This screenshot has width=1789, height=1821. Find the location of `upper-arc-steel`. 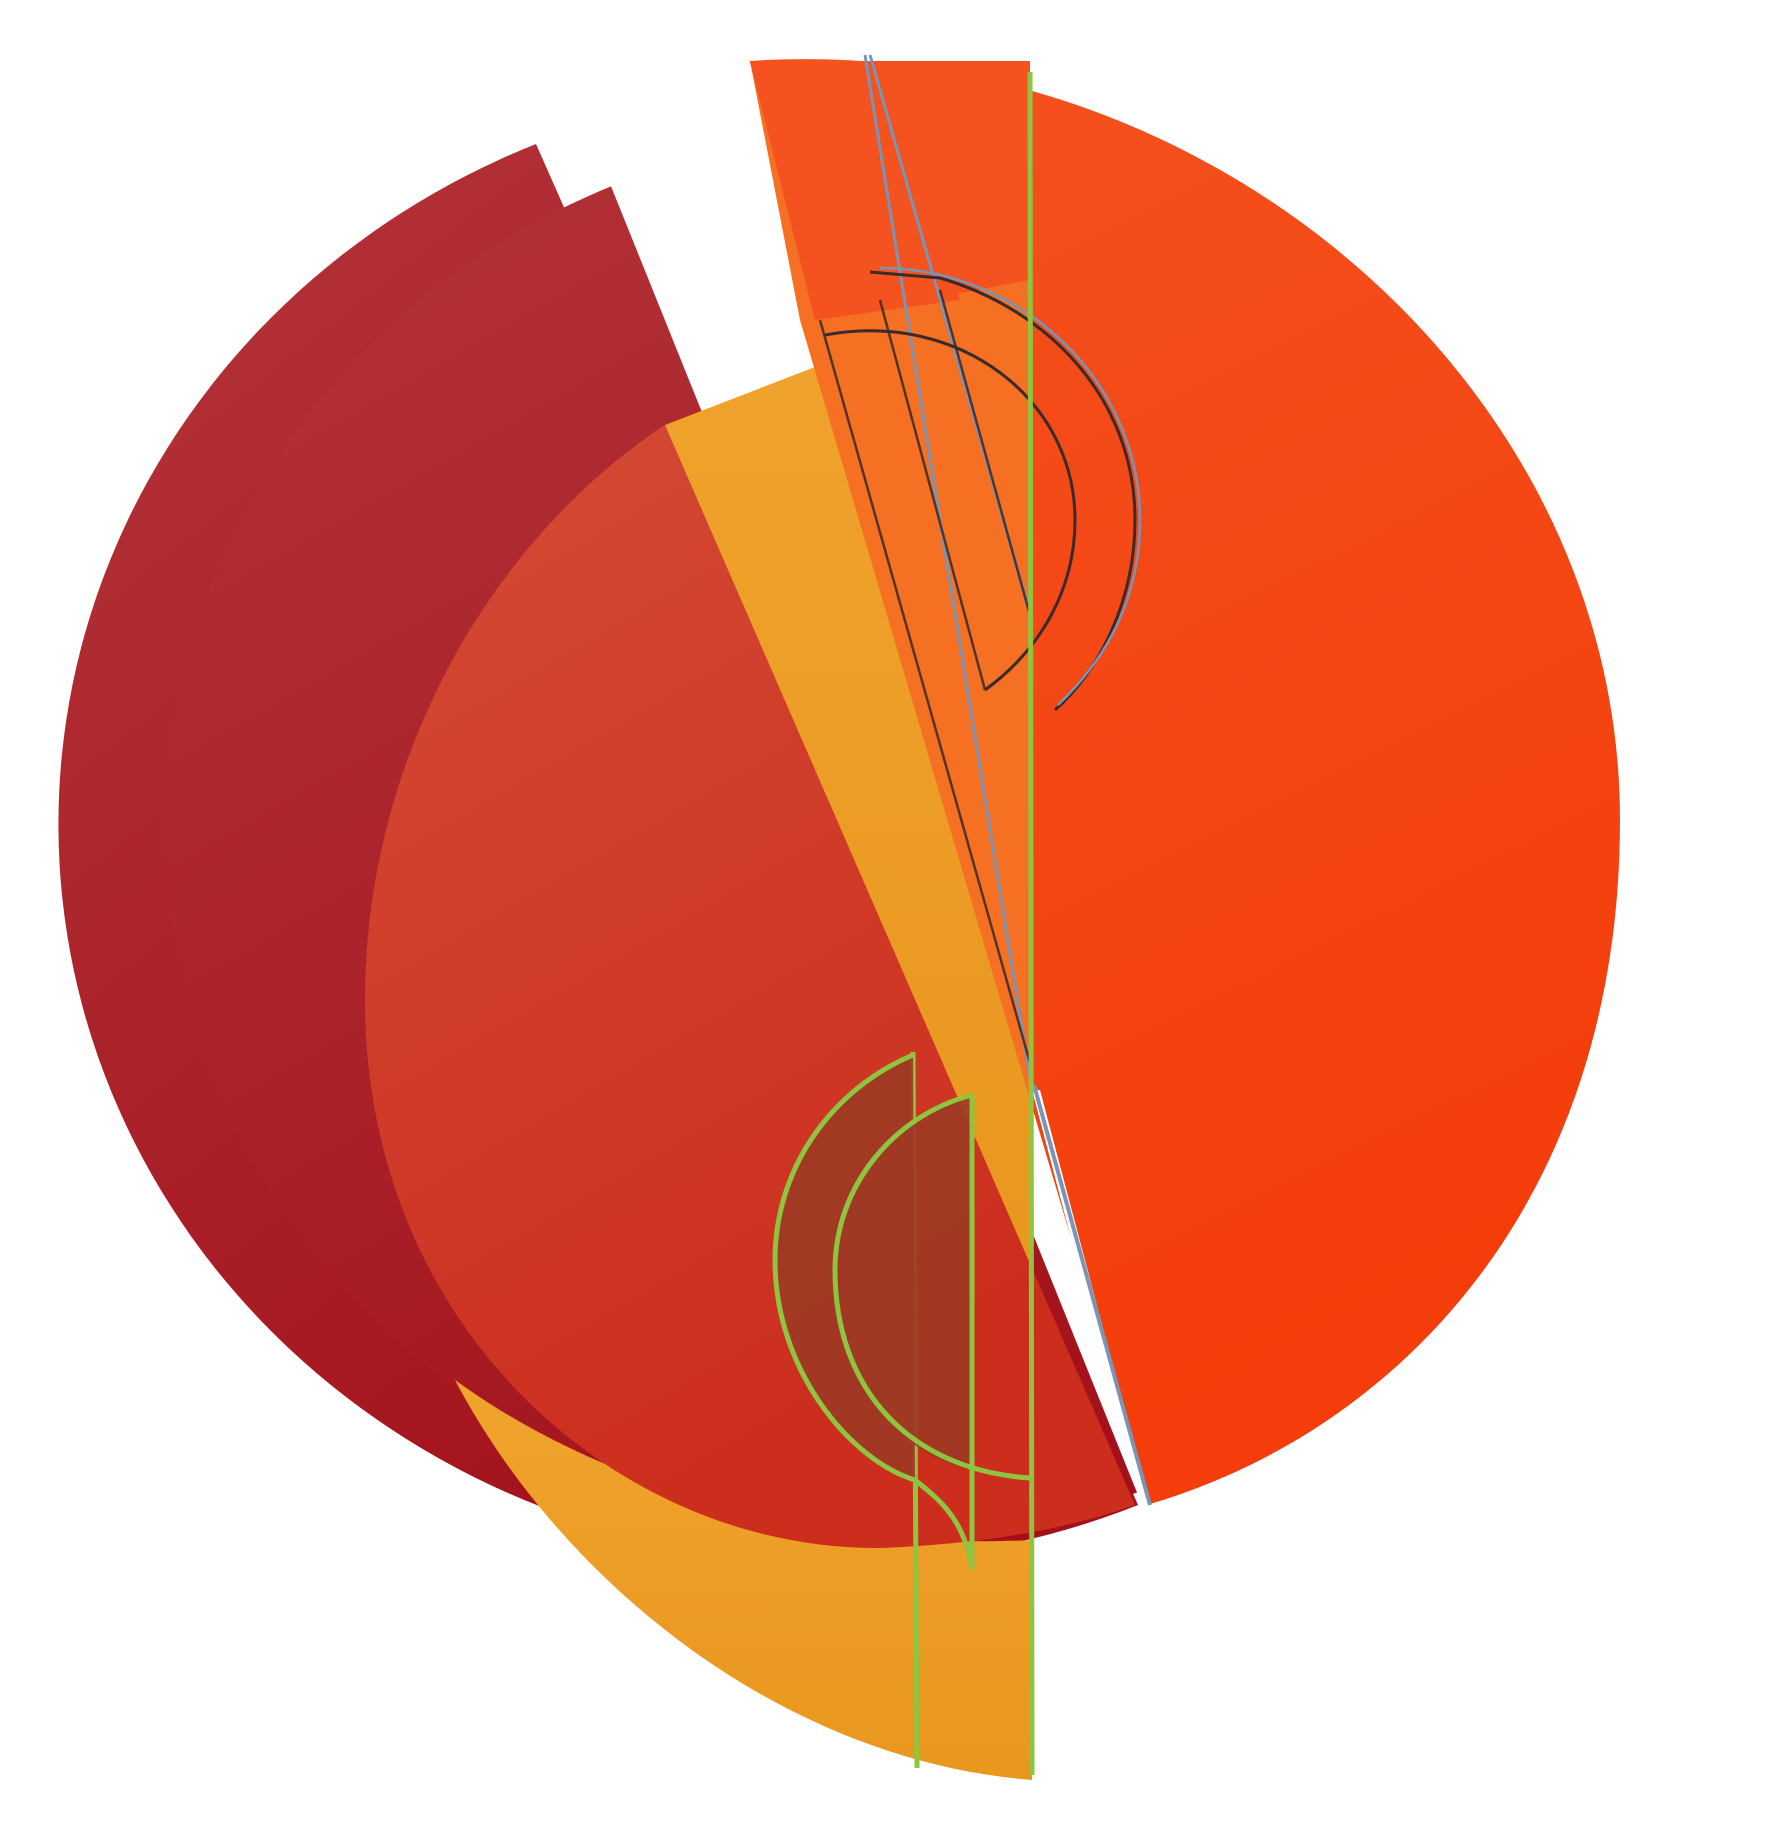

upper-arc-steel is located at coordinates (1010, 486).